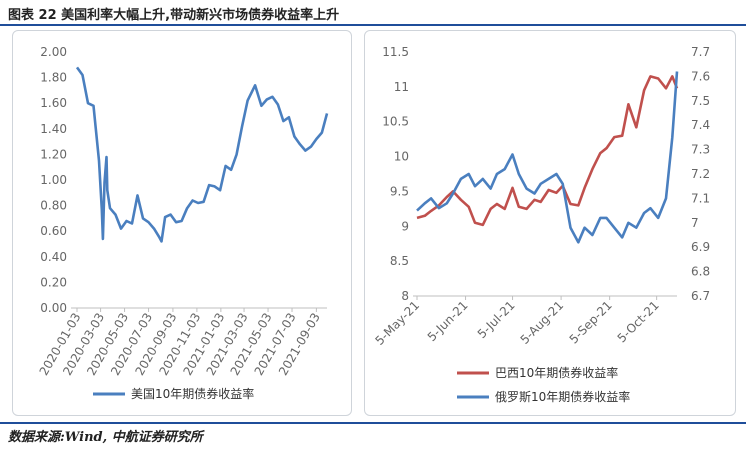 The height and width of the screenshot is (451, 746). I want to click on y-tick-label: 0.60, so click(53, 231).